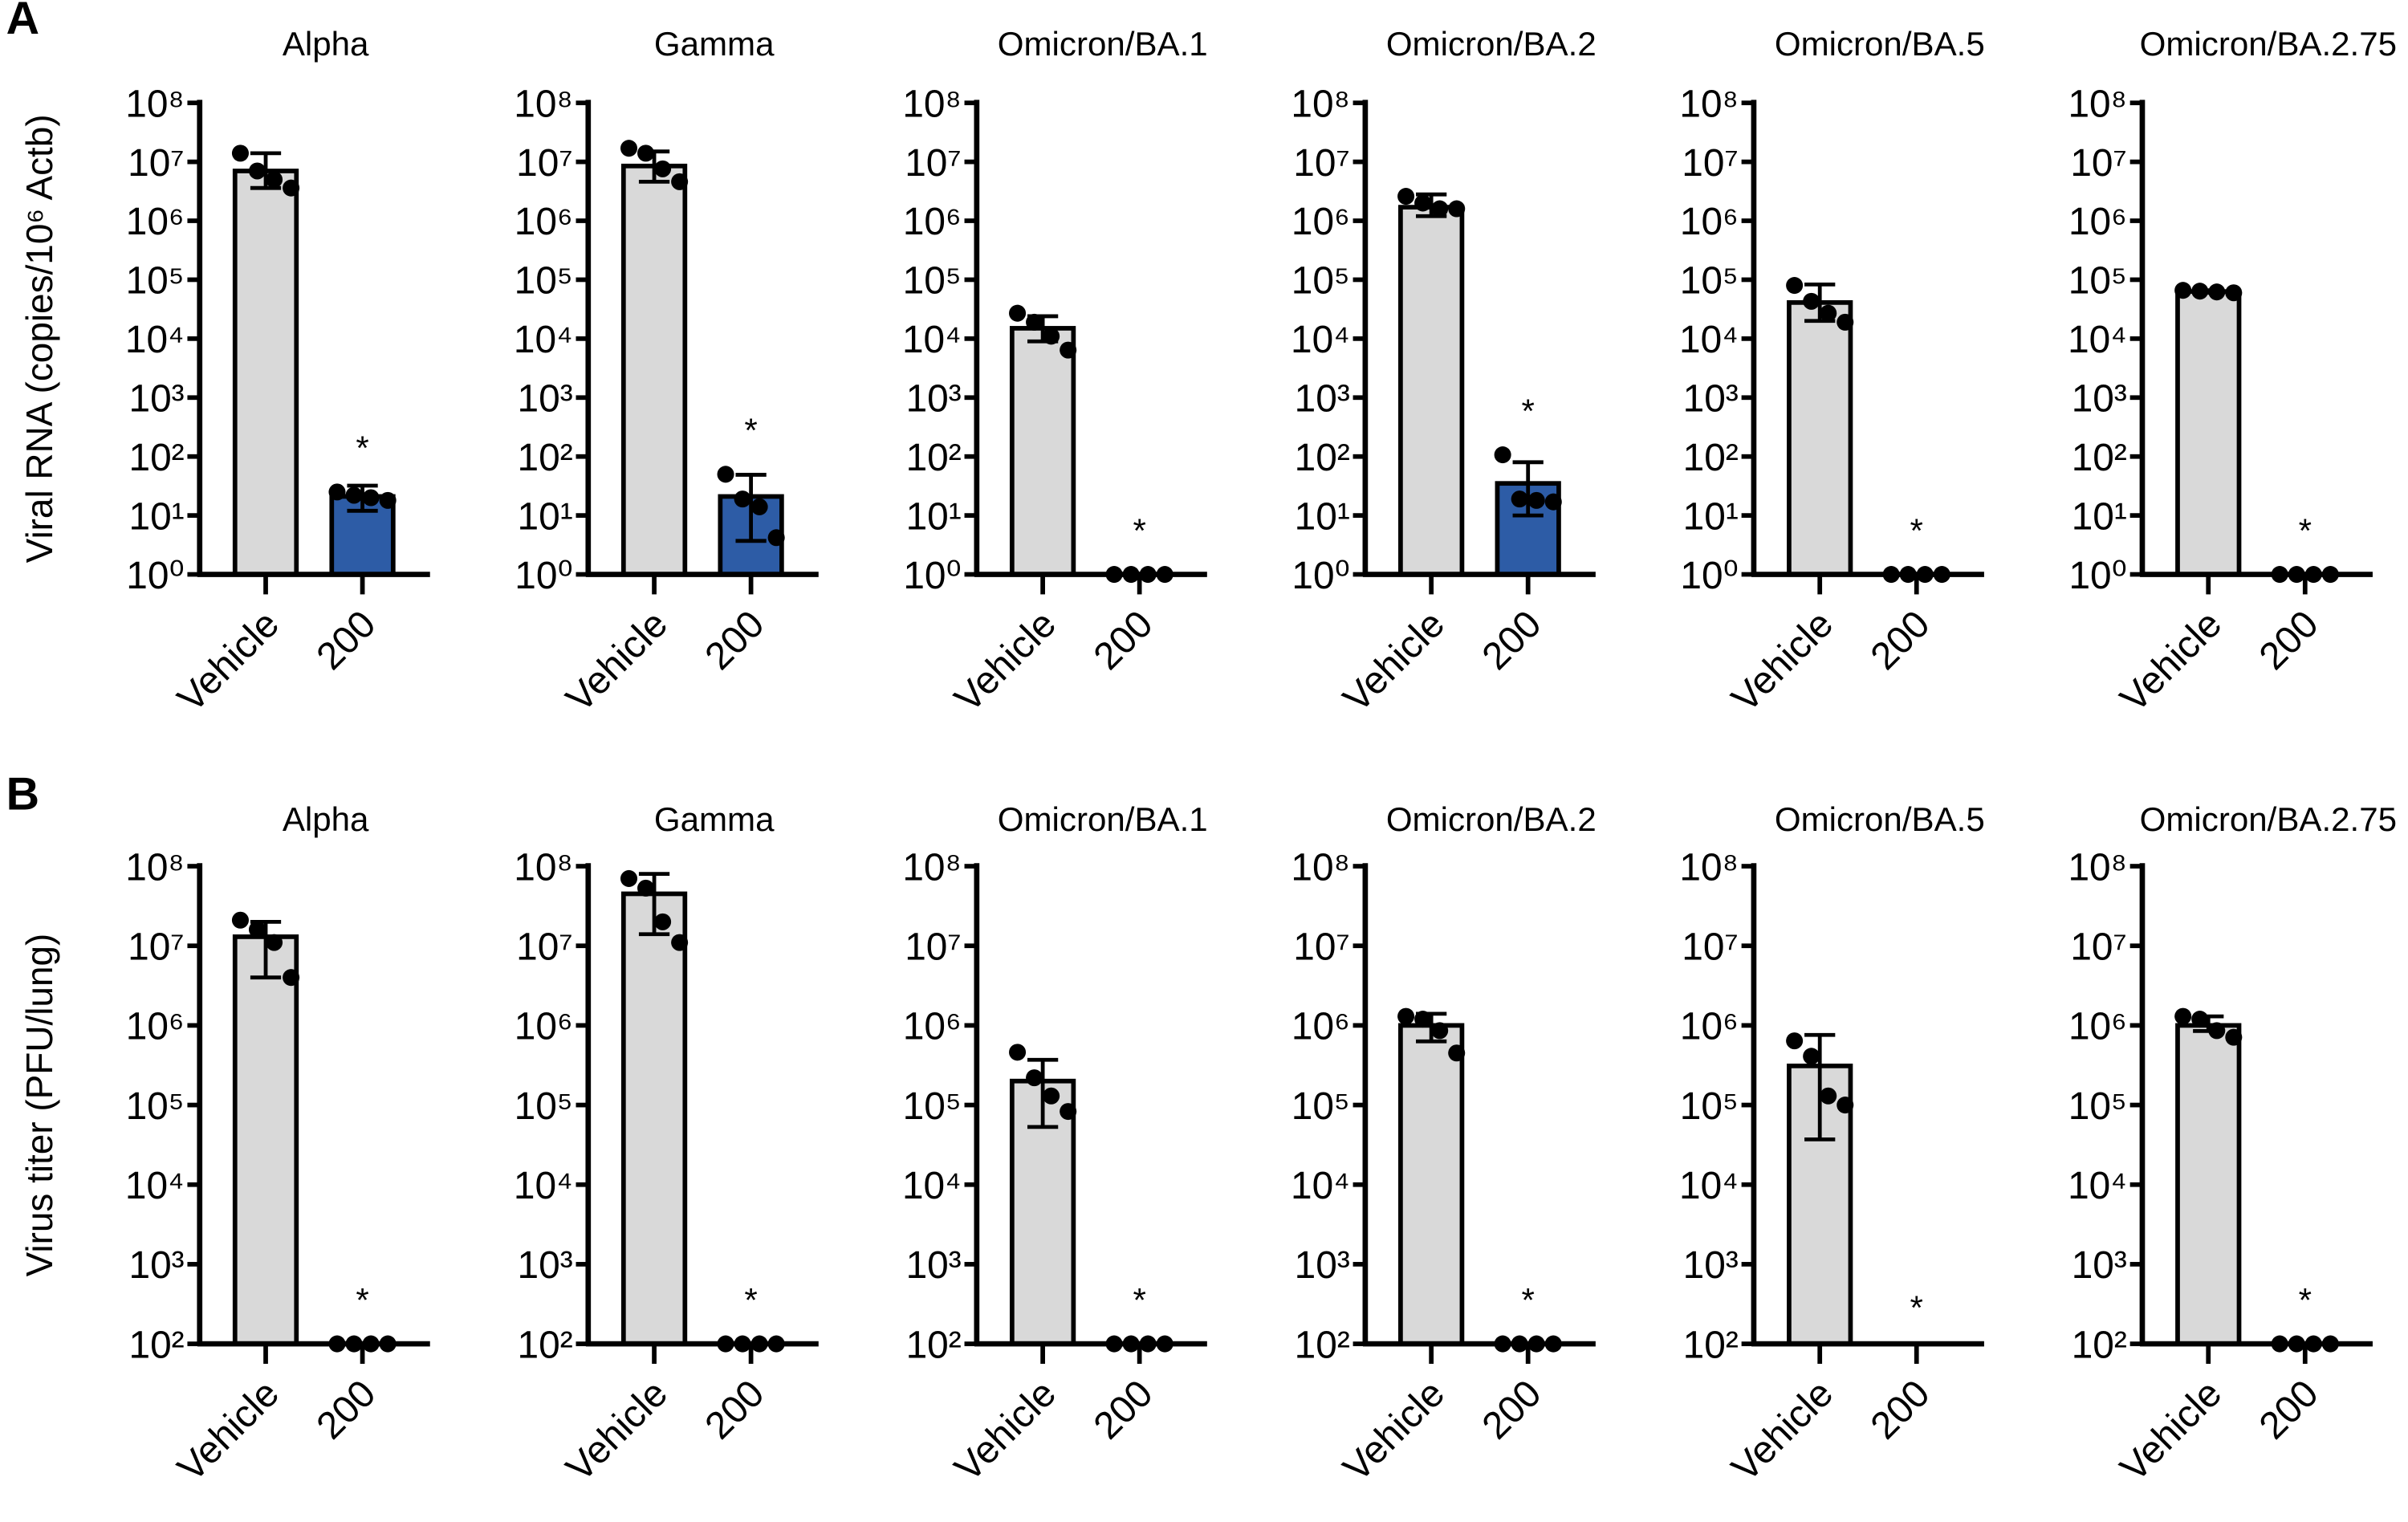 The width and height of the screenshot is (2408, 1522). What do you see at coordinates (1103, 44) in the screenshot?
I see `subplot-title: Omicron/BA.1` at bounding box center [1103, 44].